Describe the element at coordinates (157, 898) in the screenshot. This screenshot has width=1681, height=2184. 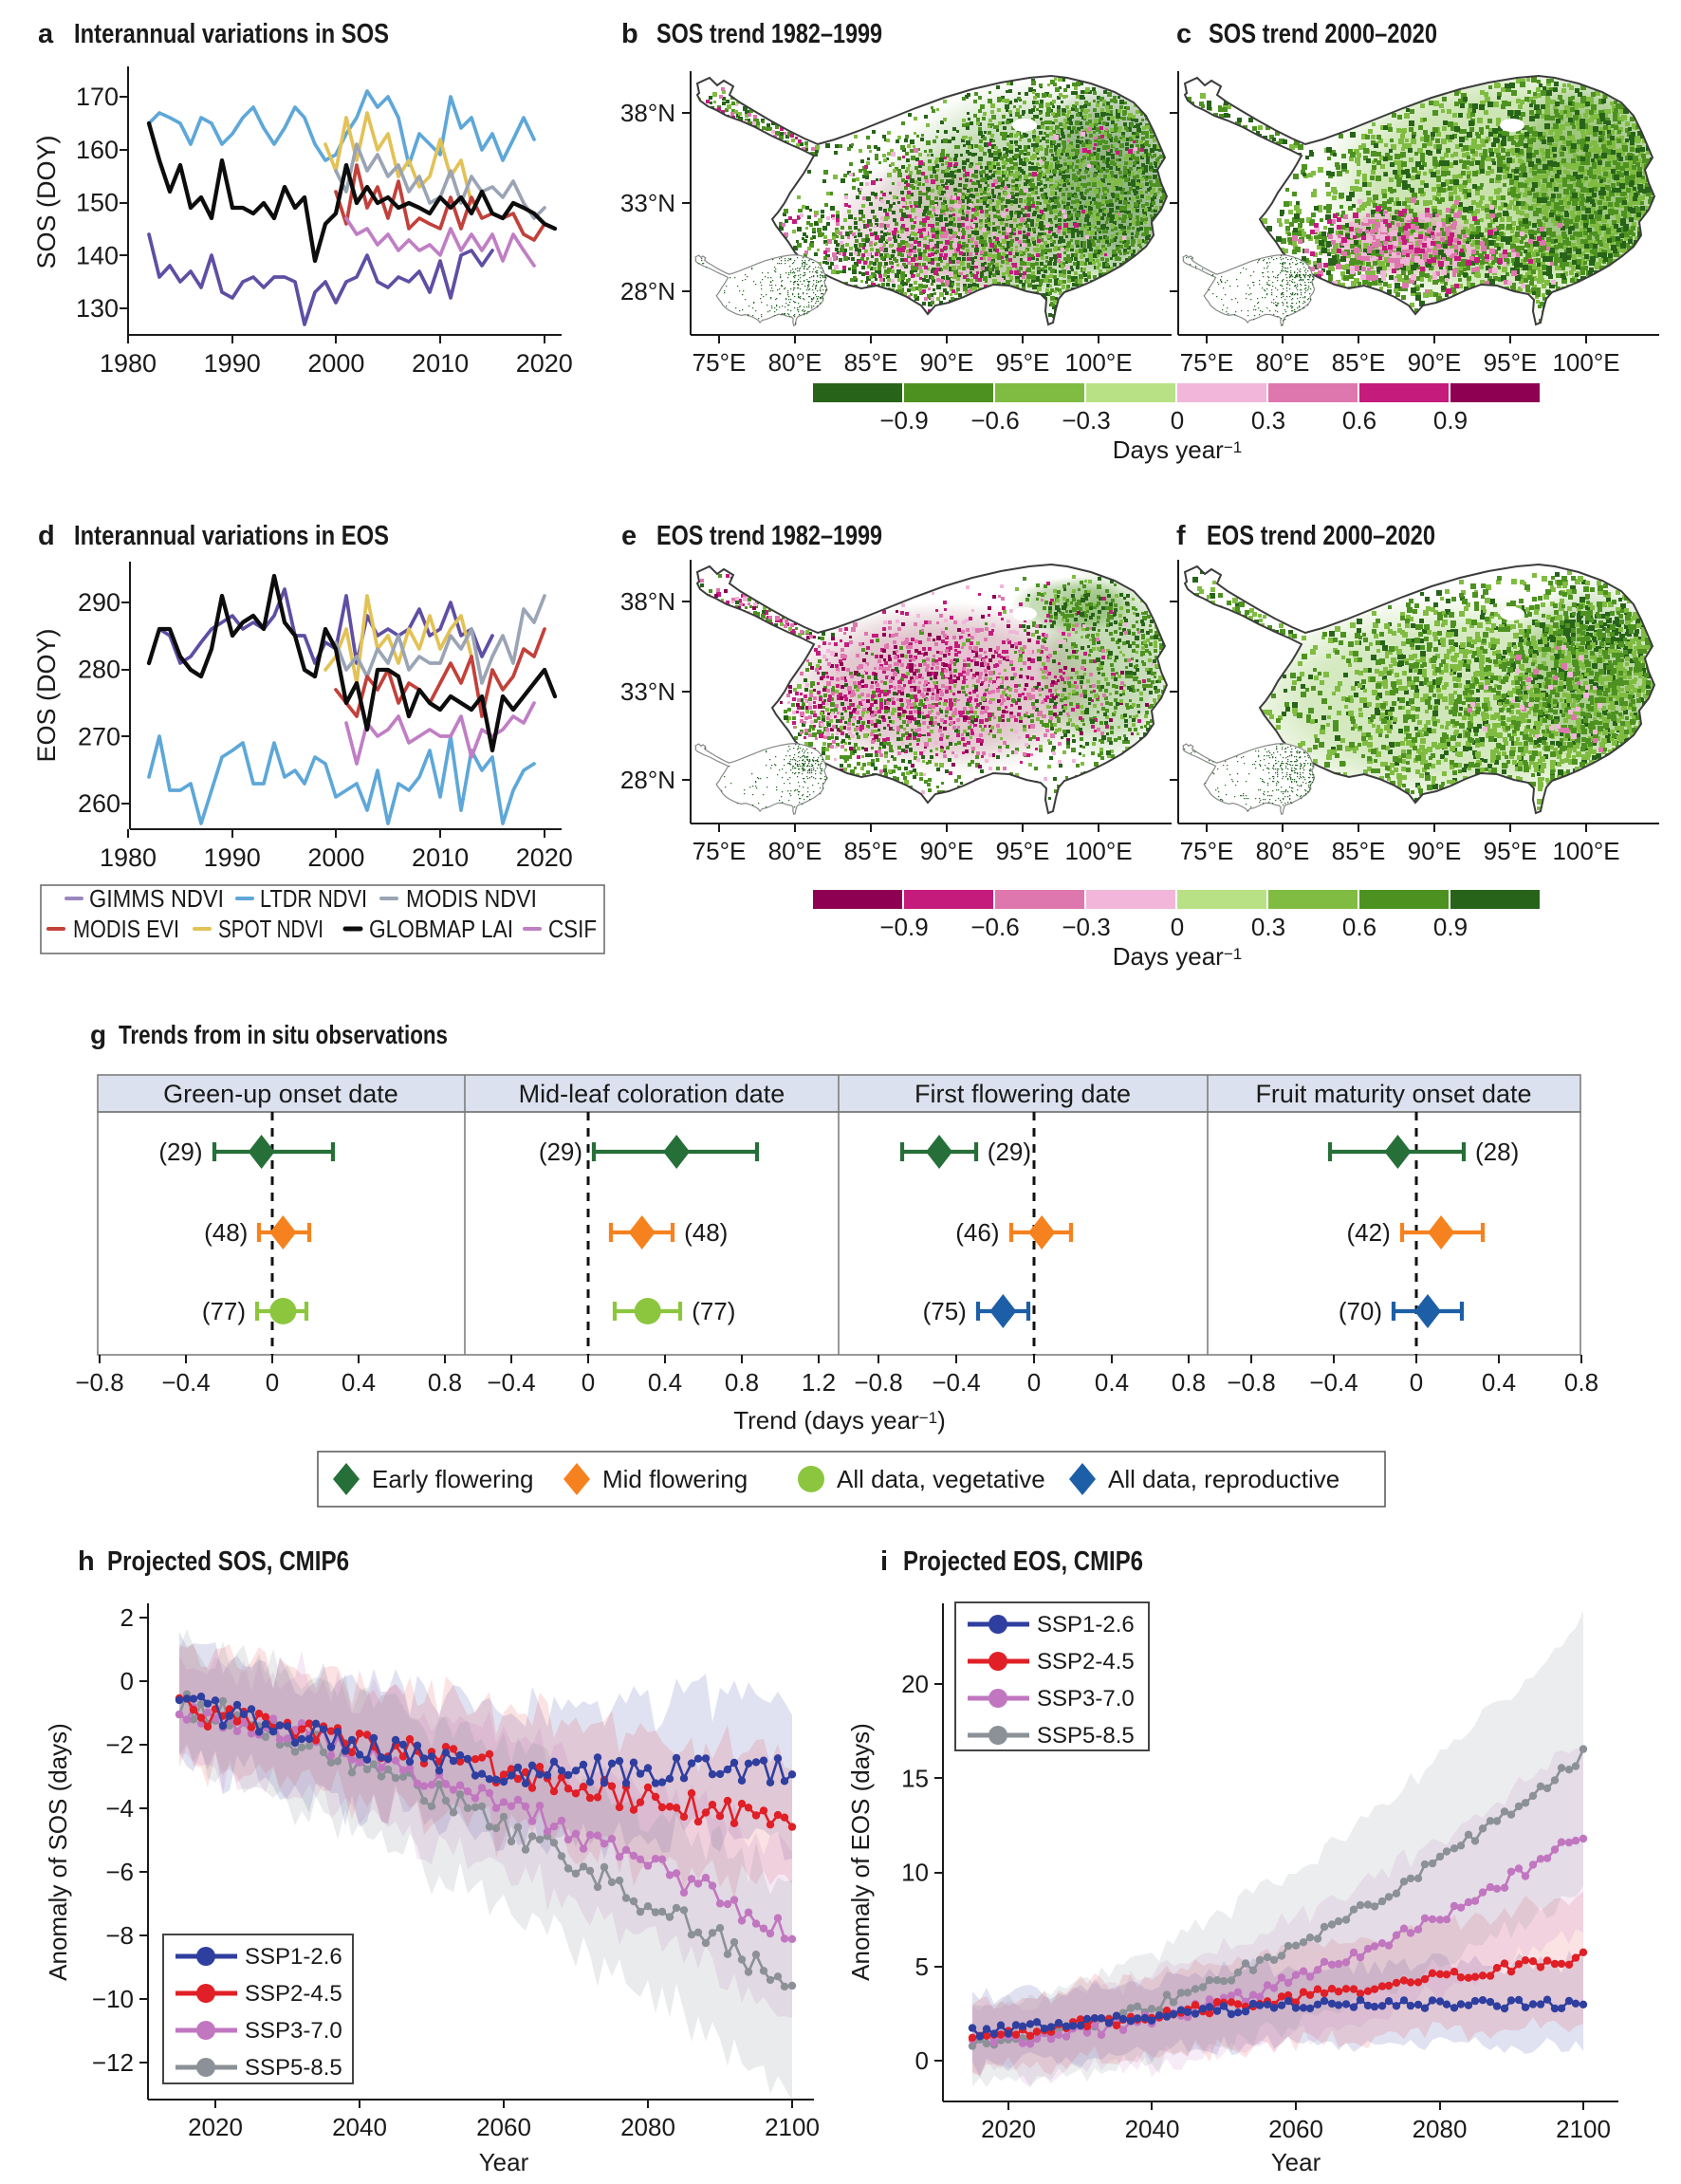
I see `svg-text: GIMMS NDVI` at that location.